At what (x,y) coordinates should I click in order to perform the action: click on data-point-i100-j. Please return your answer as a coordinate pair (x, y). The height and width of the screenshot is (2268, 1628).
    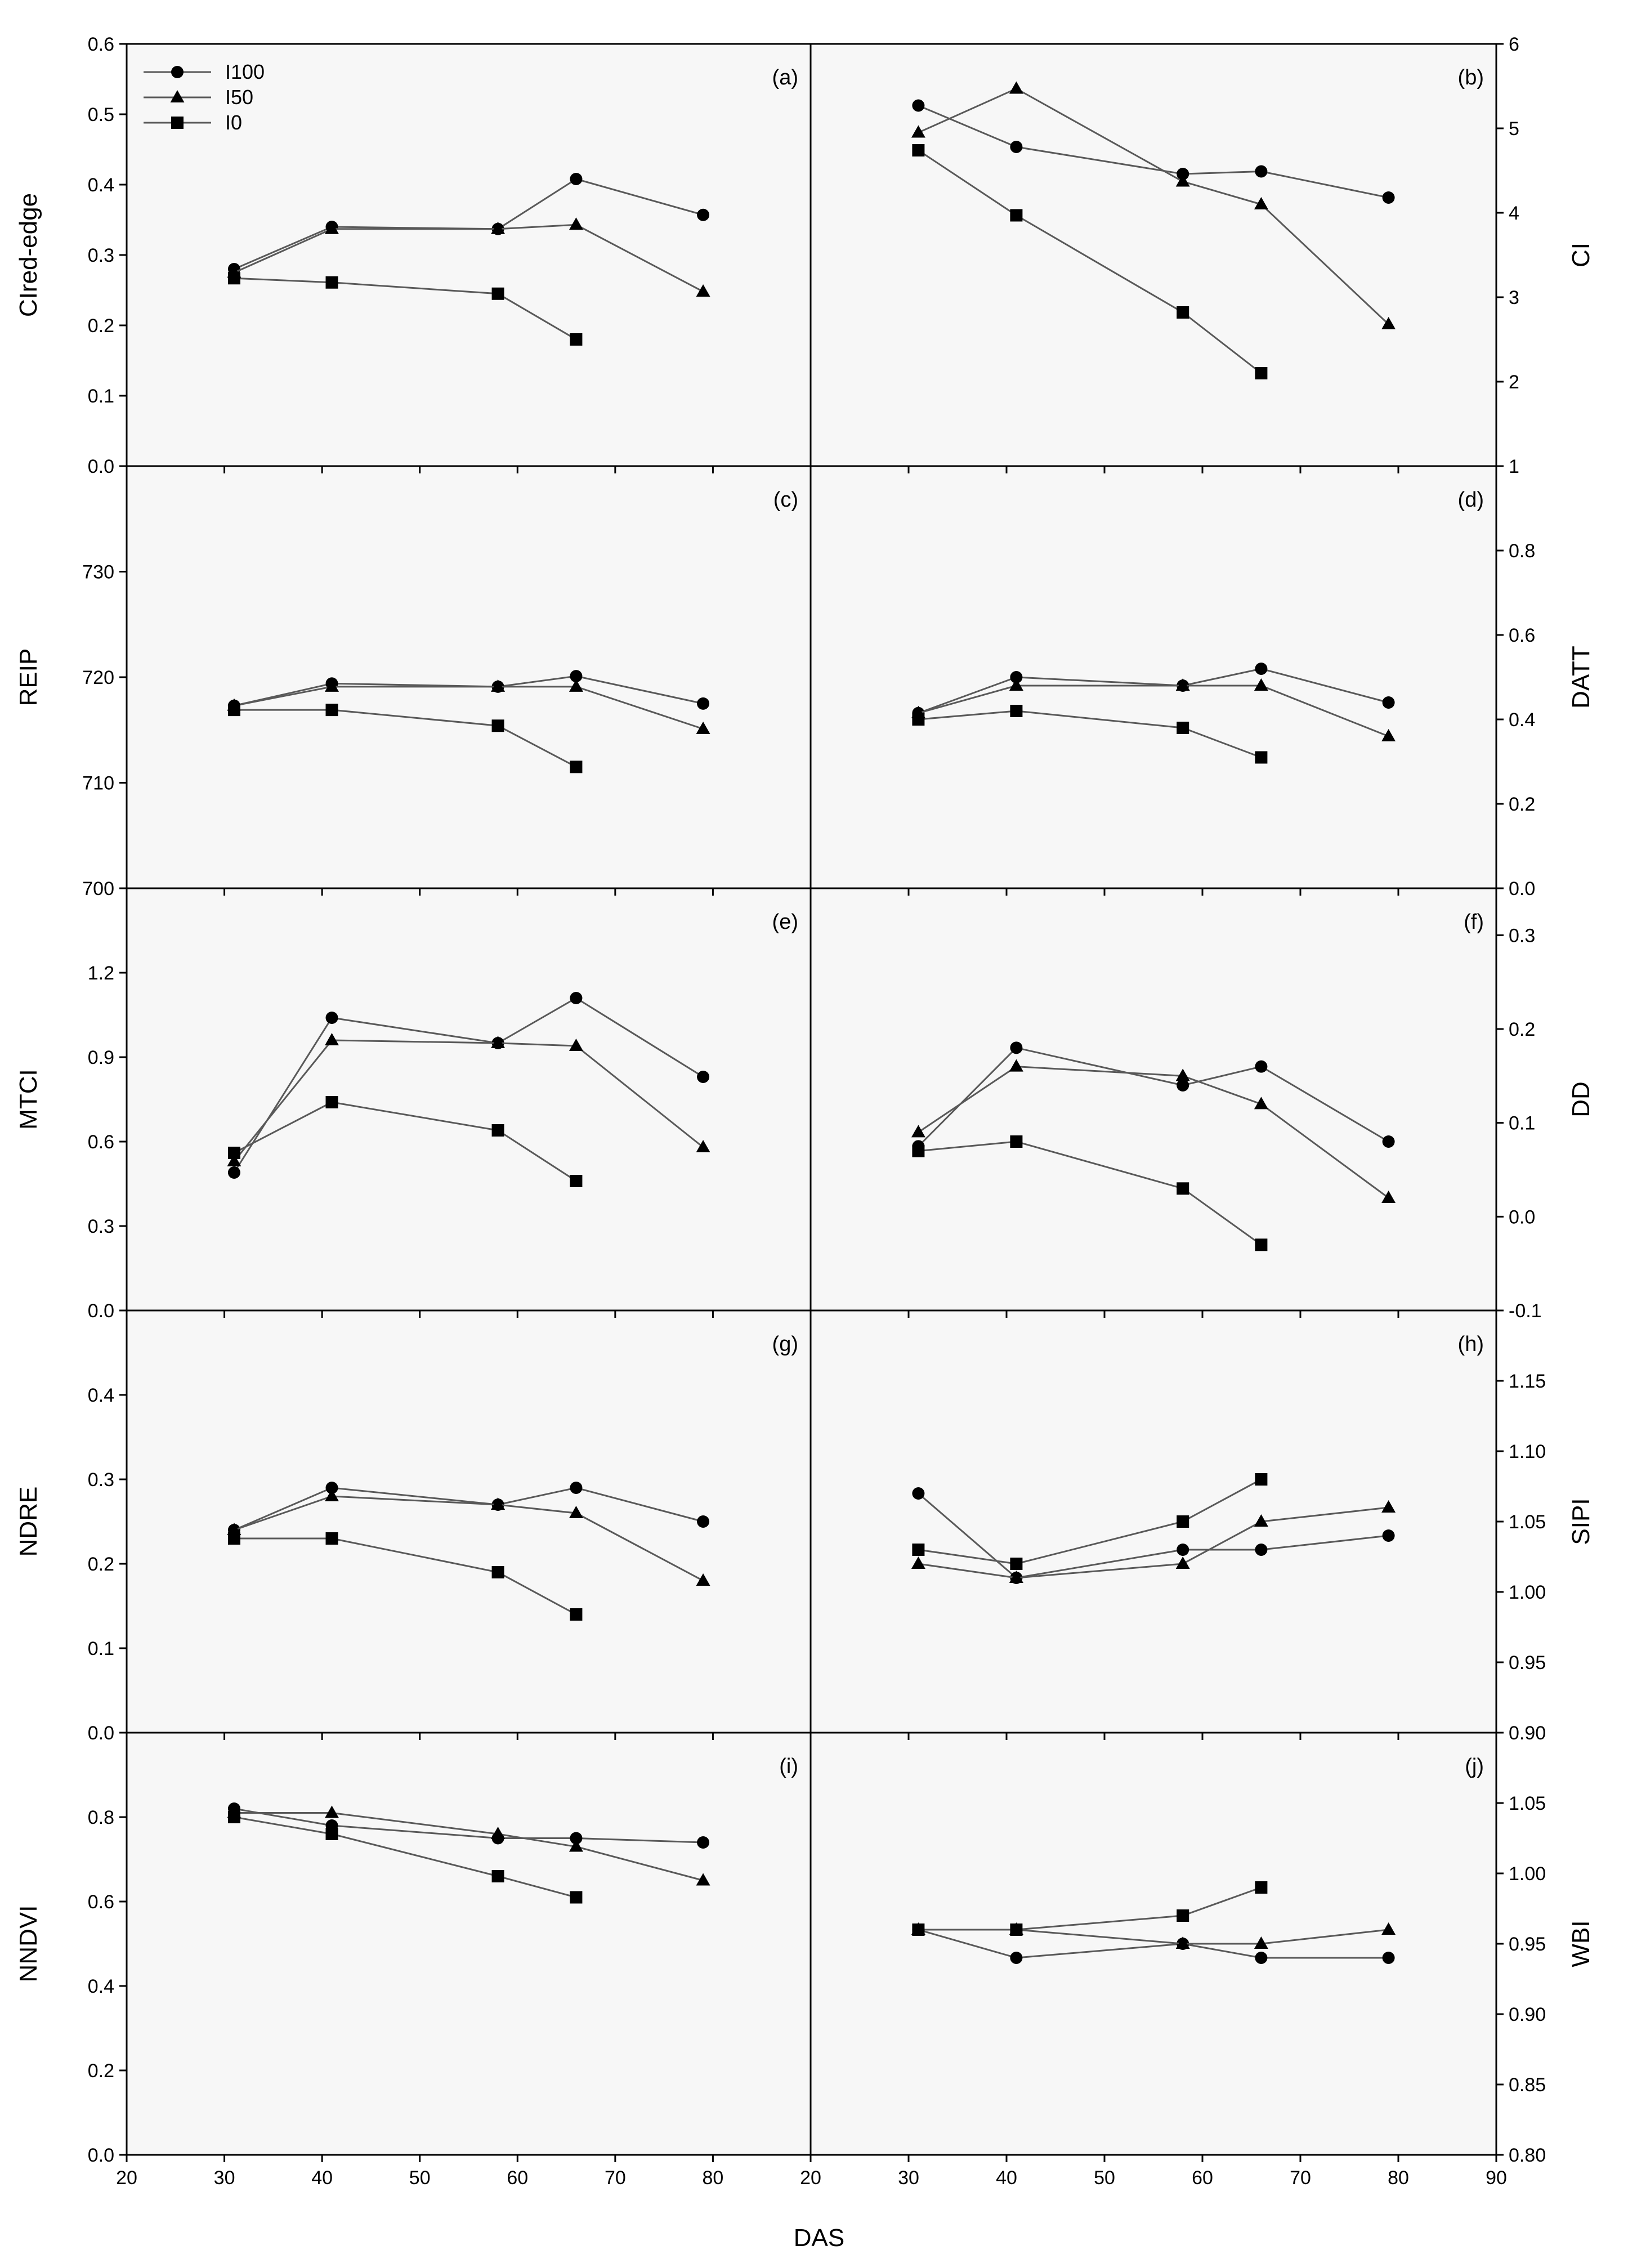
    Looking at the image, I should click on (1016, 1958).